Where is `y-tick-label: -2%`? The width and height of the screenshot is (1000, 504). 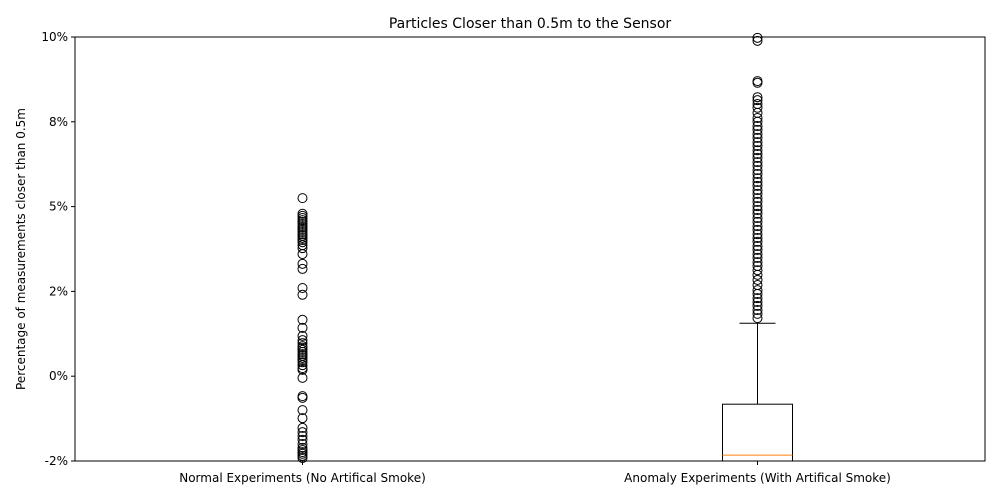 y-tick-label: -2% is located at coordinates (56, 461).